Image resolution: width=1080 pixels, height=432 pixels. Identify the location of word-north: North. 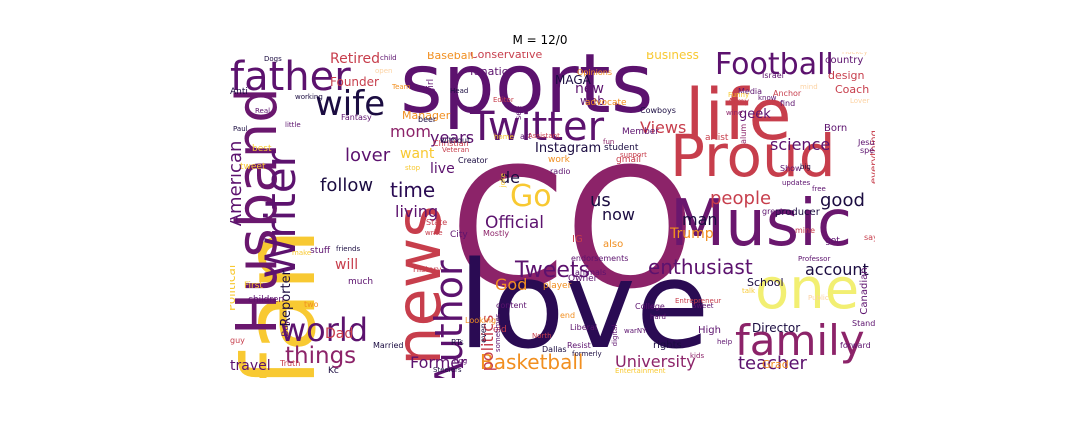
(542, 336).